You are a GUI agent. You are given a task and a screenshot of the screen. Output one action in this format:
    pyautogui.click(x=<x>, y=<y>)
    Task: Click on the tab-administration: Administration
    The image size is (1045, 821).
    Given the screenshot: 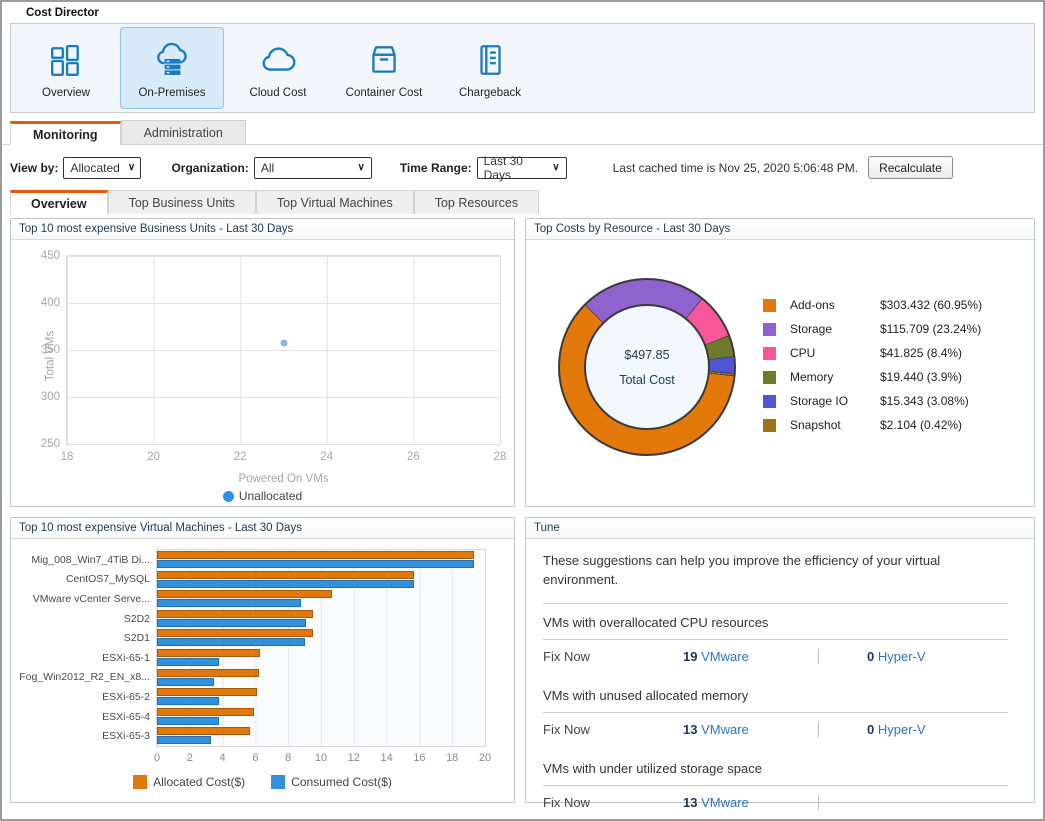 What is the action you would take?
    pyautogui.click(x=183, y=132)
    